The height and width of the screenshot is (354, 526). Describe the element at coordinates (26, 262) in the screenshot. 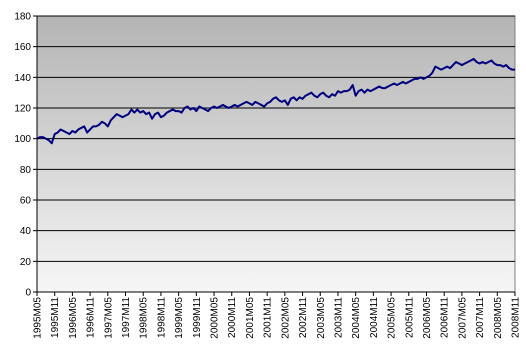

I see `y-tick-label: 20` at that location.